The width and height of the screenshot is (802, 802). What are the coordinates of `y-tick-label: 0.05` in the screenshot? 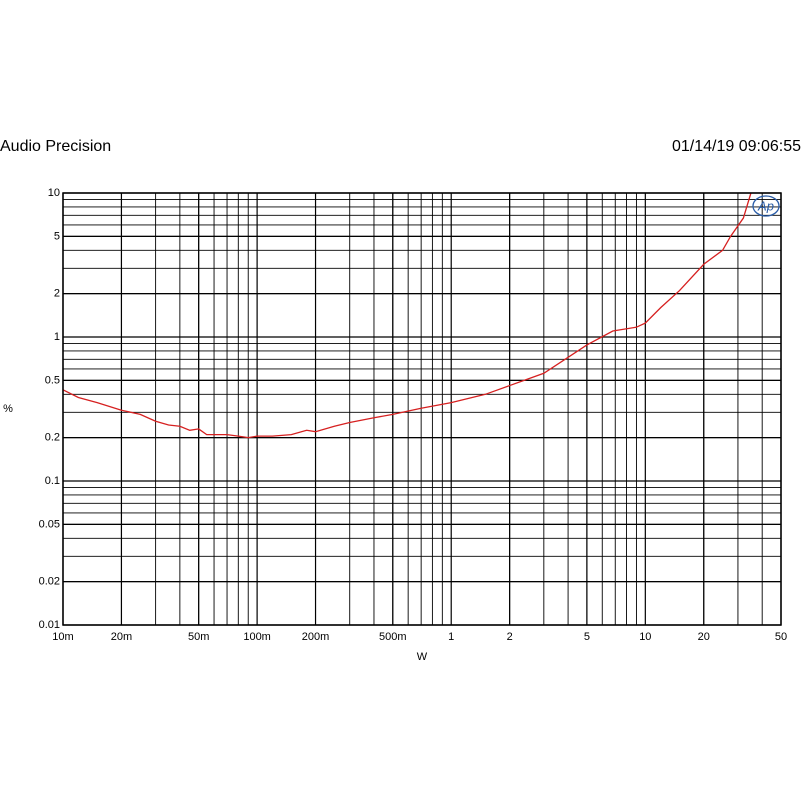 It's located at (49, 524).